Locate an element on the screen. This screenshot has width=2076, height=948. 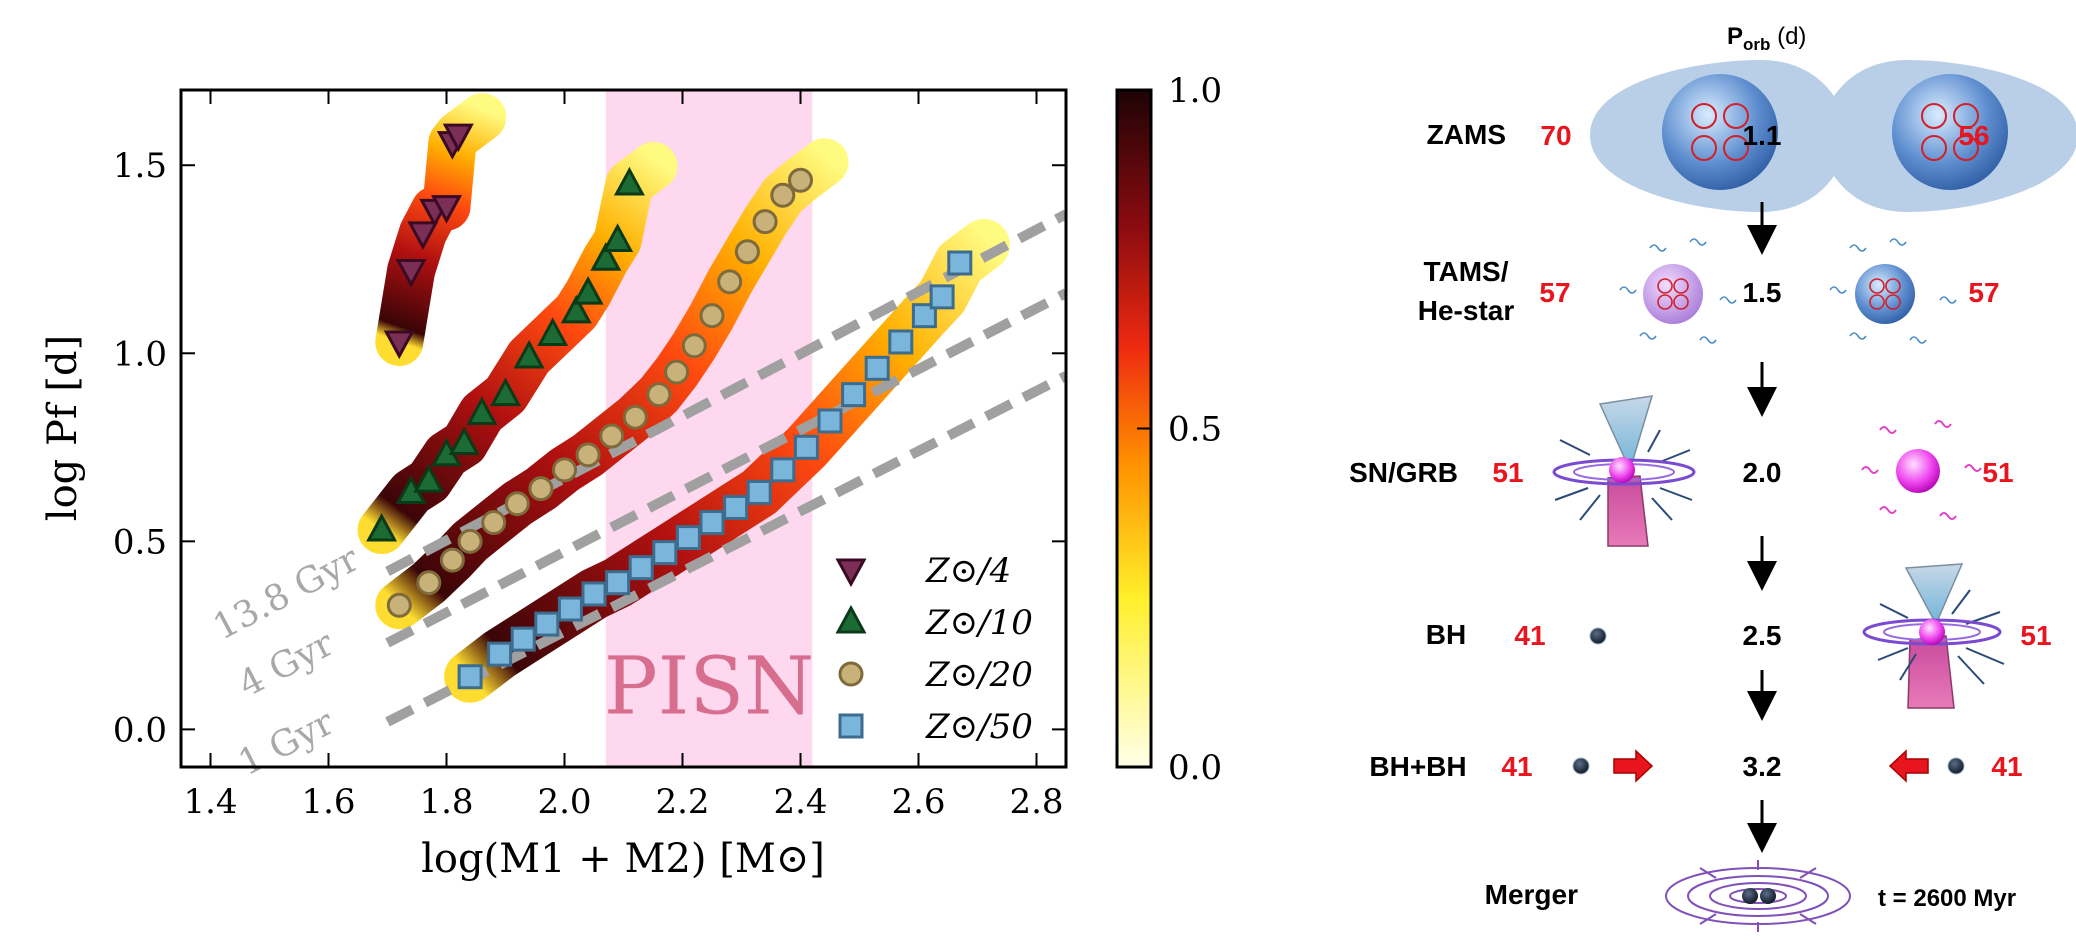
stage-name-2: He-star is located at coordinates (1466, 310).